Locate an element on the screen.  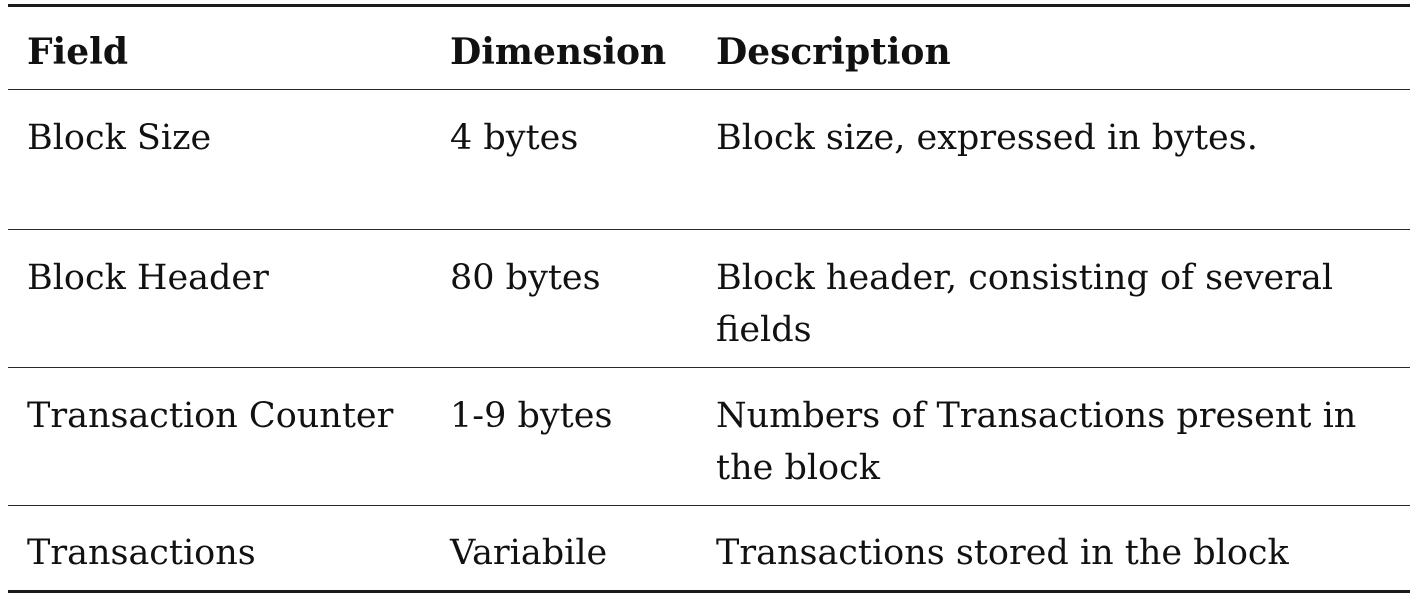
row2-dimension: 80 bytes is located at coordinates (525, 278).